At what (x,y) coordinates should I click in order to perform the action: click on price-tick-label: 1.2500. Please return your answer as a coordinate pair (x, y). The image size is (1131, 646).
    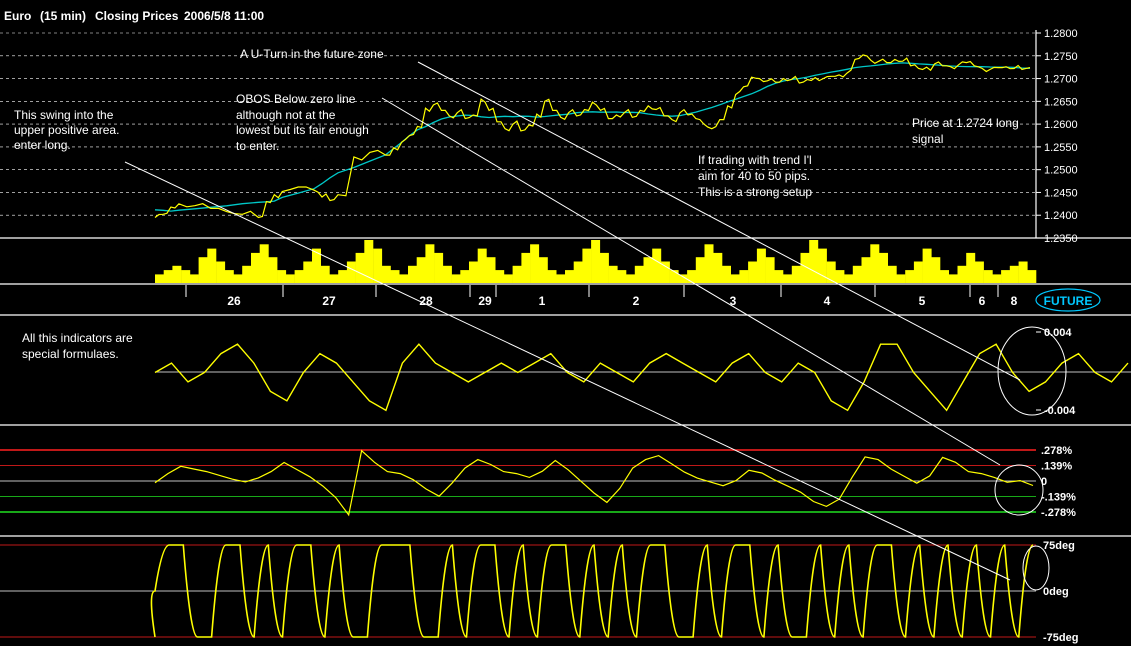
    Looking at the image, I should click on (1061, 171).